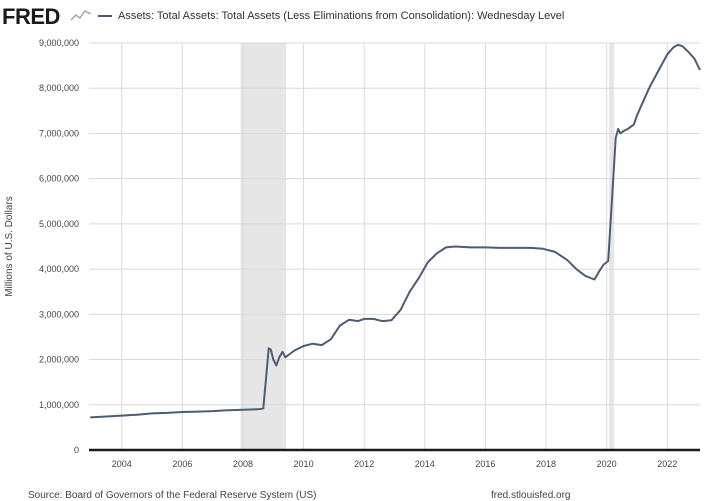 The height and width of the screenshot is (501, 728). What do you see at coordinates (76, 450) in the screenshot?
I see `y-tick-label-0: 0` at bounding box center [76, 450].